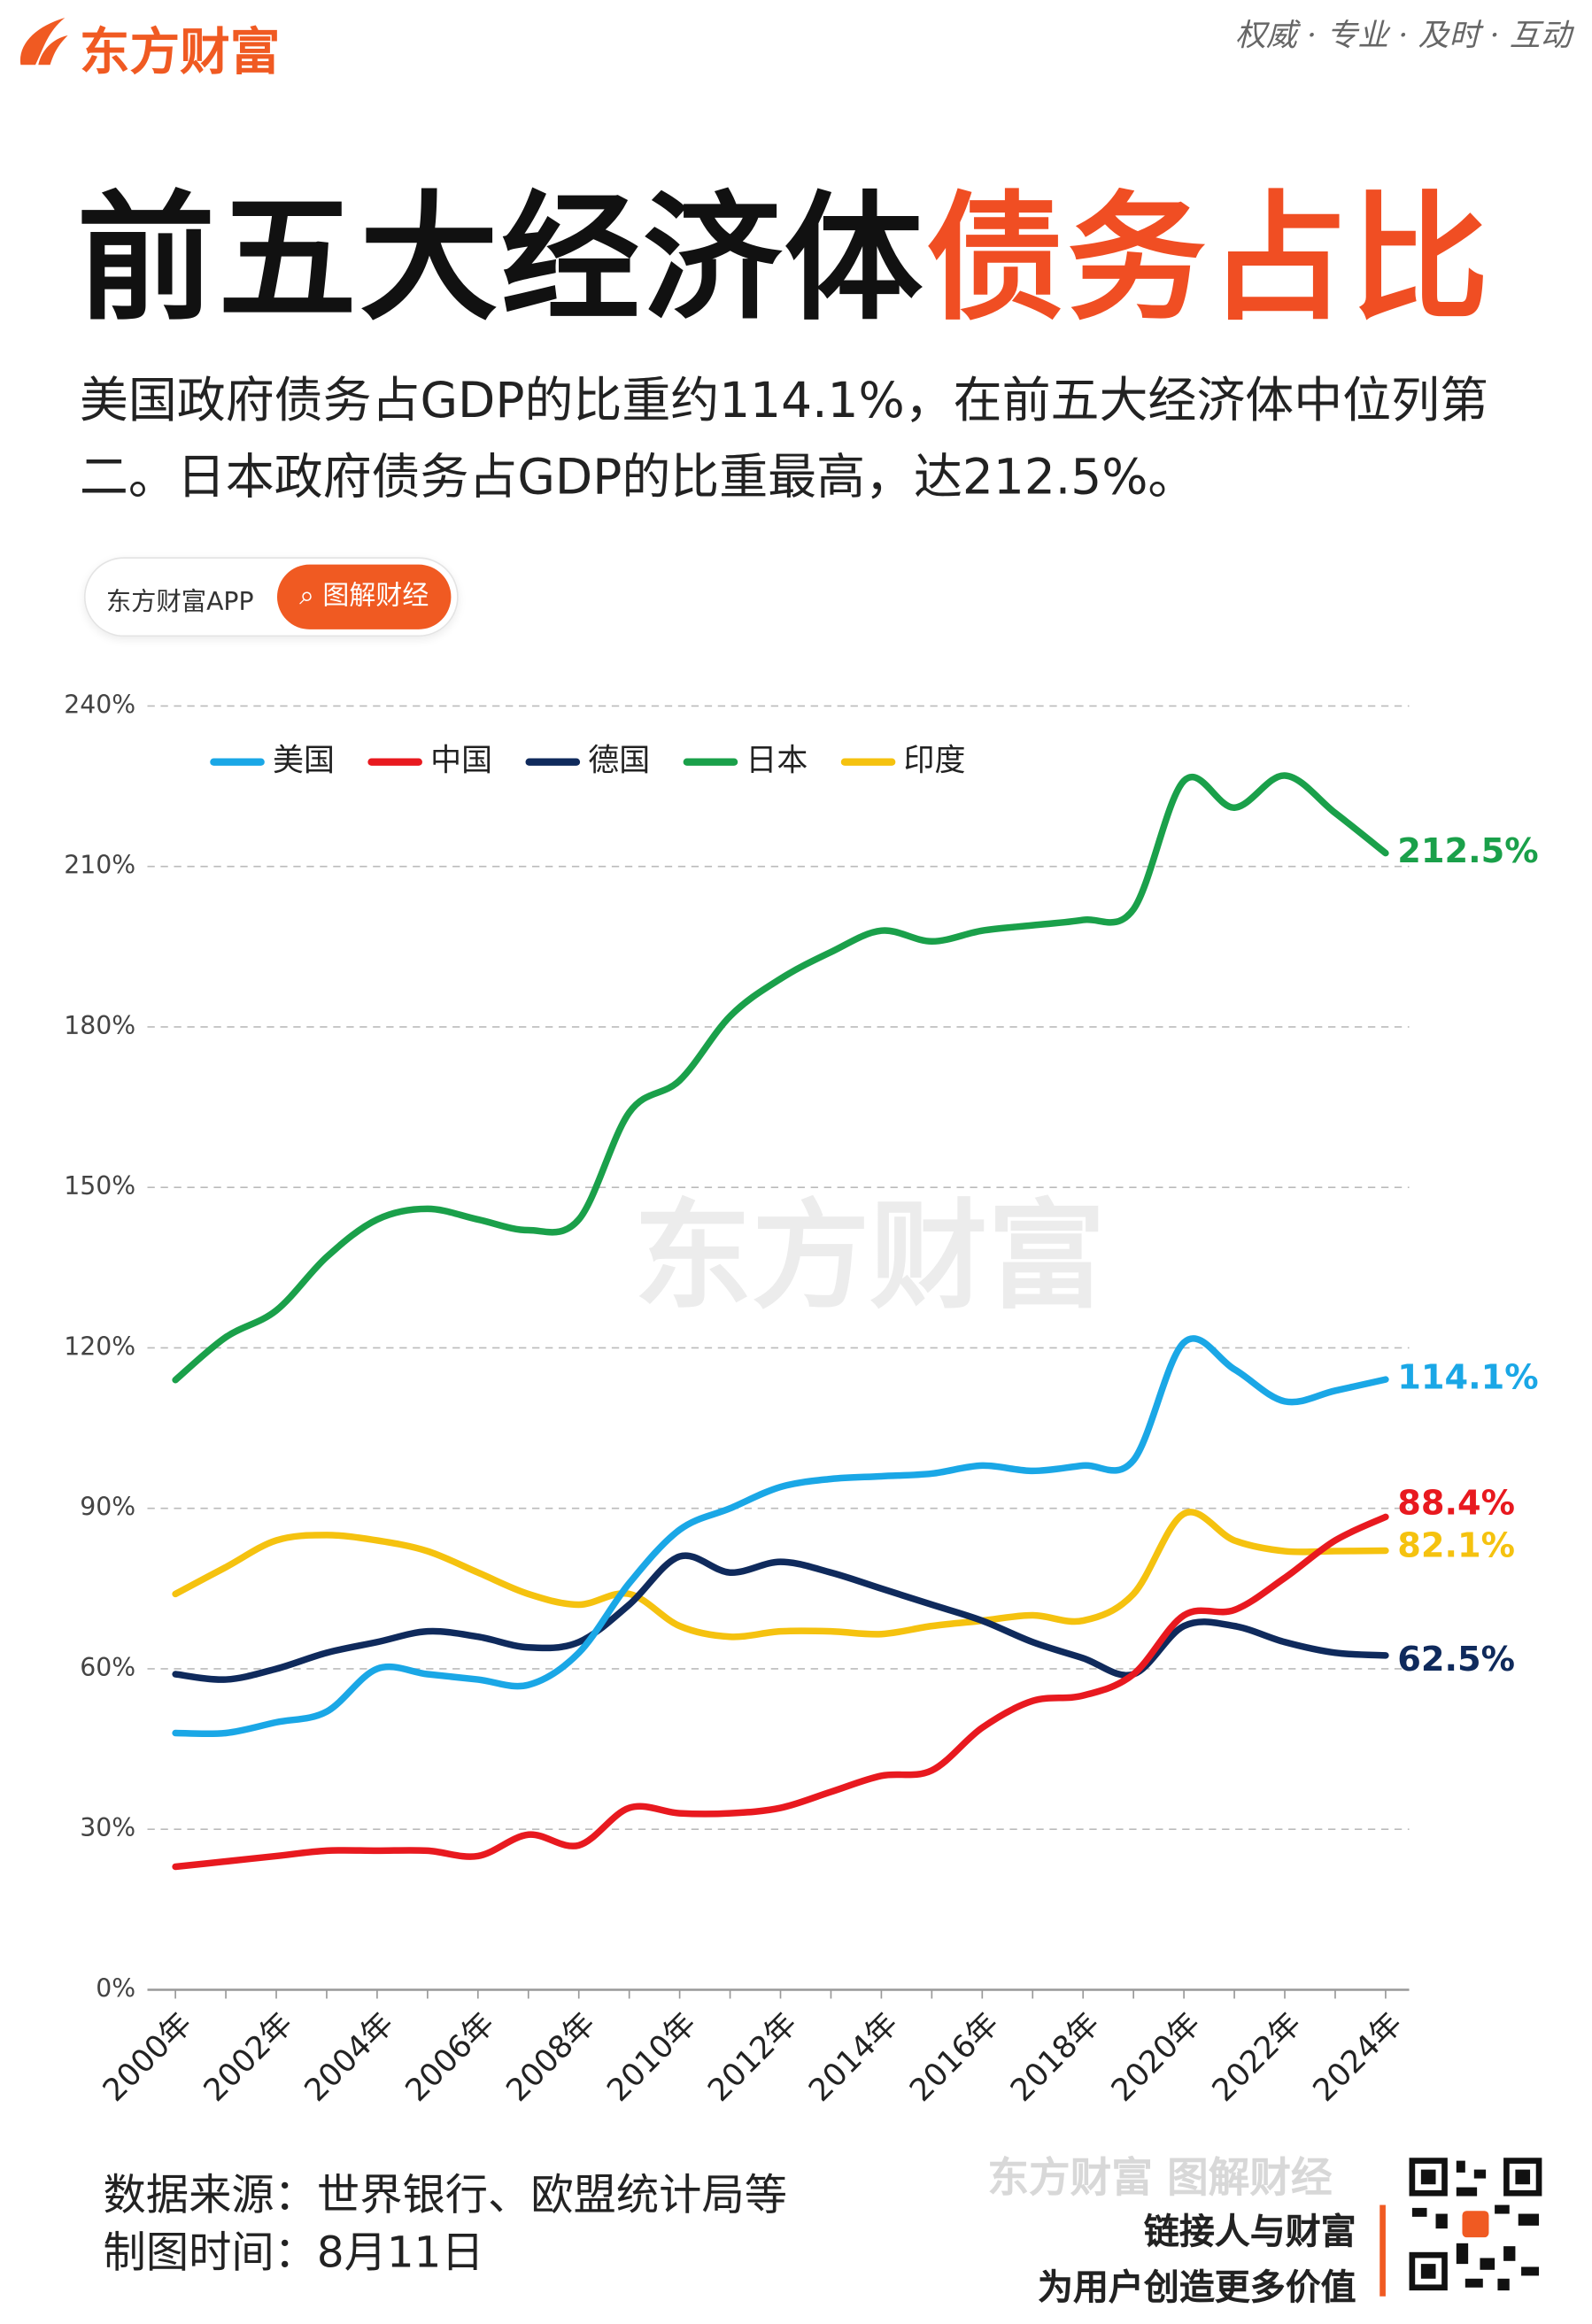 The width and height of the screenshot is (1592, 2324). What do you see at coordinates (148, 2057) in the screenshot?
I see `x-tick-label: 2000年` at bounding box center [148, 2057].